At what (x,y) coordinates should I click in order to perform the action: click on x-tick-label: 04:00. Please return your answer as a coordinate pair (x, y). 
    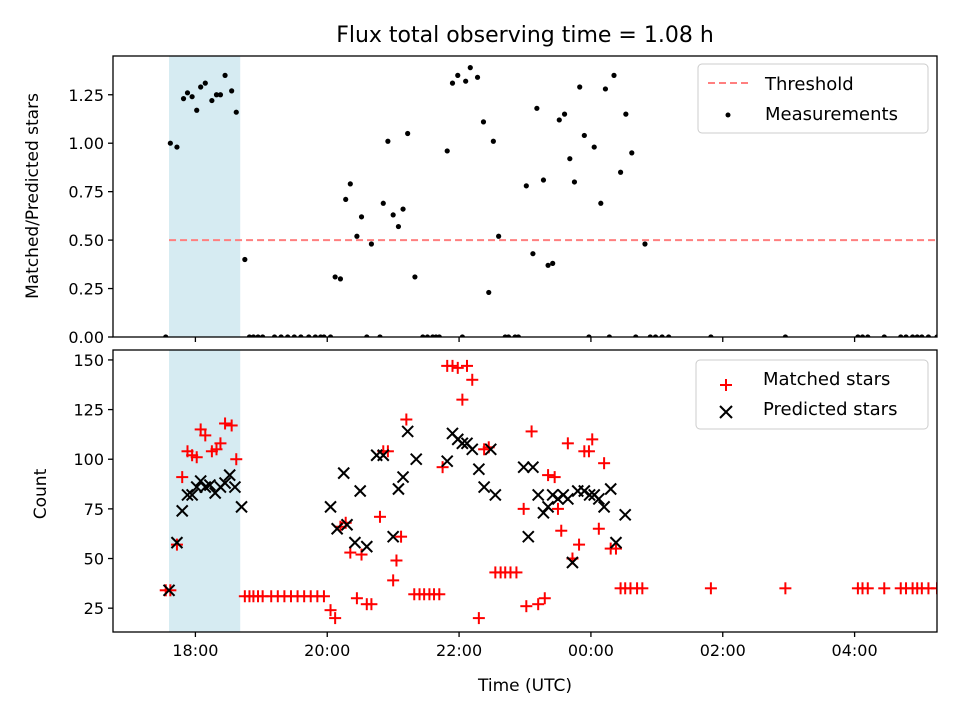
    Looking at the image, I should click on (855, 650).